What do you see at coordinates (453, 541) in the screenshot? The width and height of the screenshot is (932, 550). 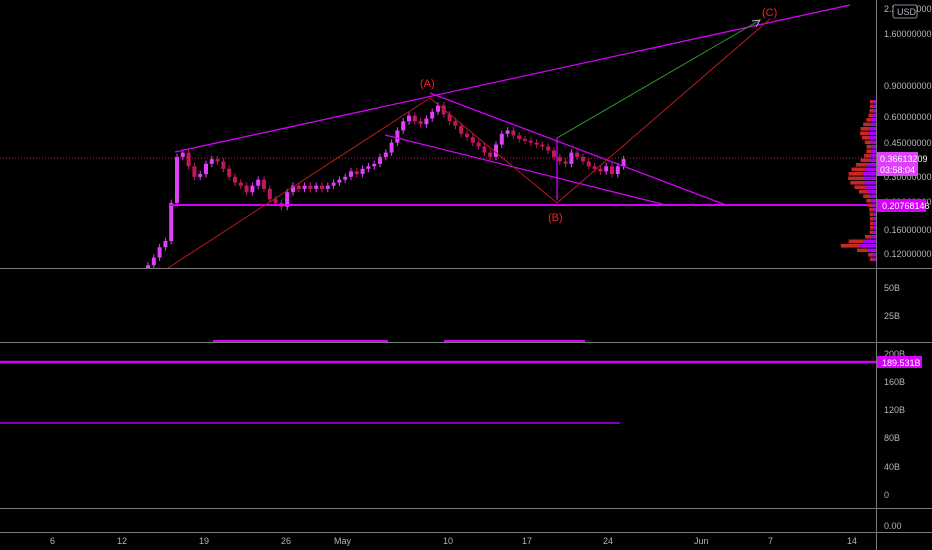 I see `time-axis: 6 12 19 26 May 10 17 24 Jun 7 14` at bounding box center [453, 541].